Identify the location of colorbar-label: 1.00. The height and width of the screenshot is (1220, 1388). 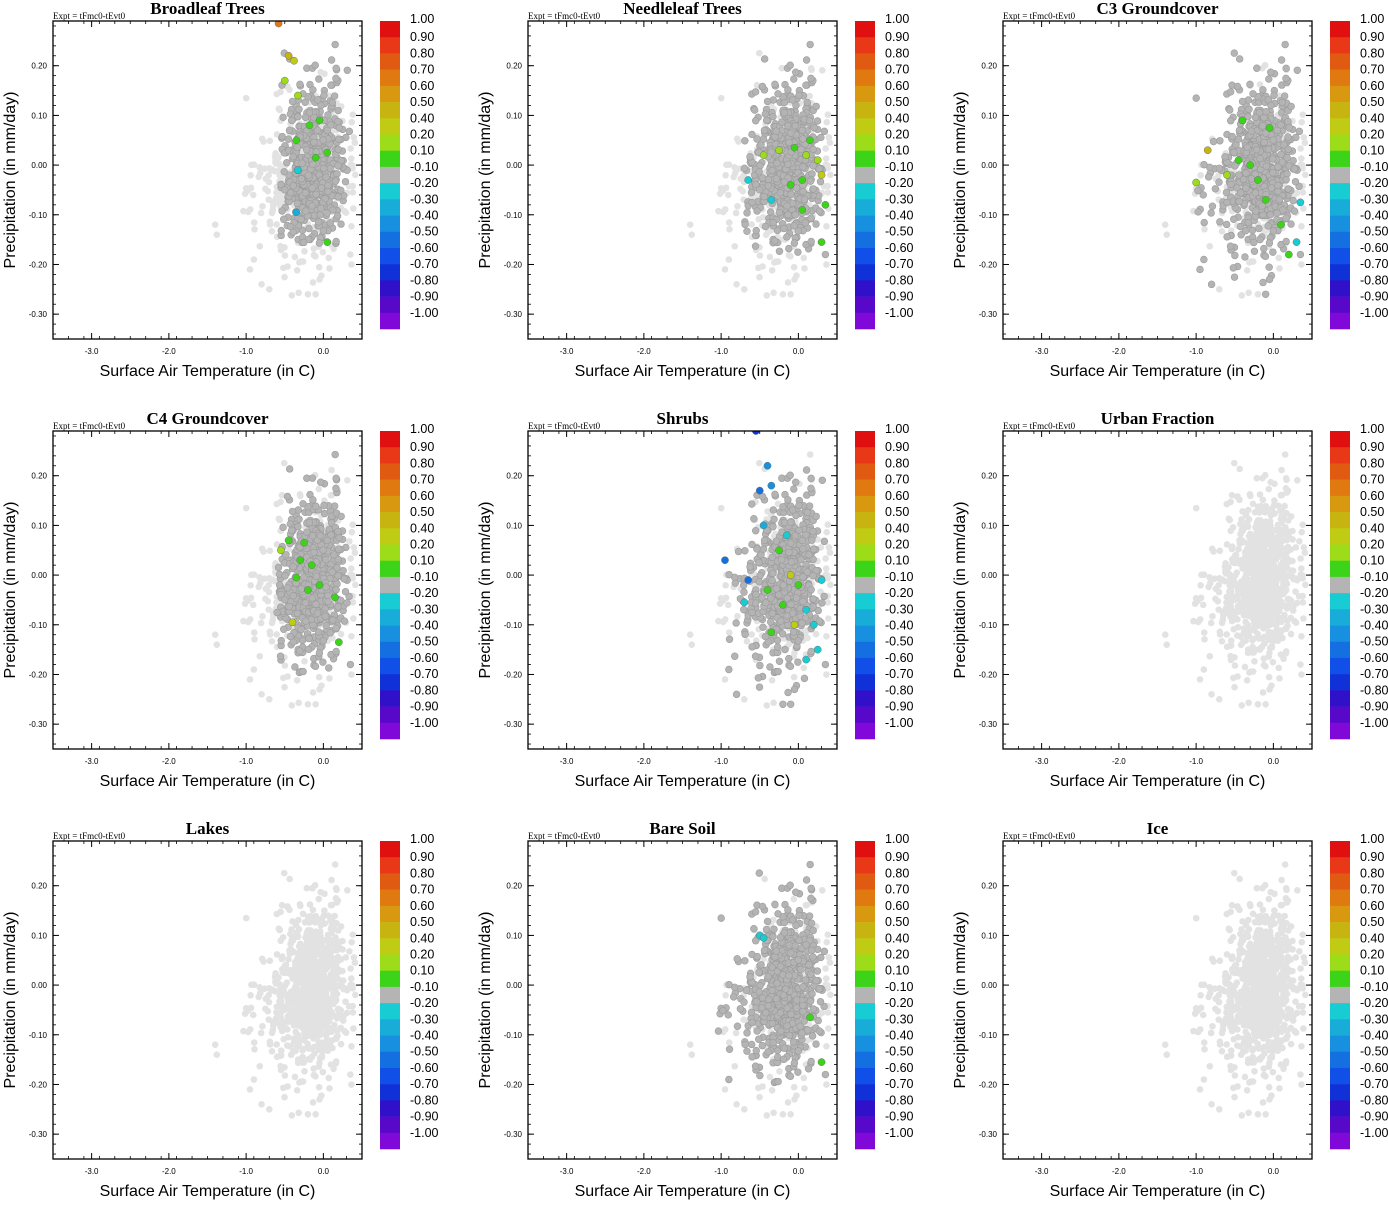
(897, 19).